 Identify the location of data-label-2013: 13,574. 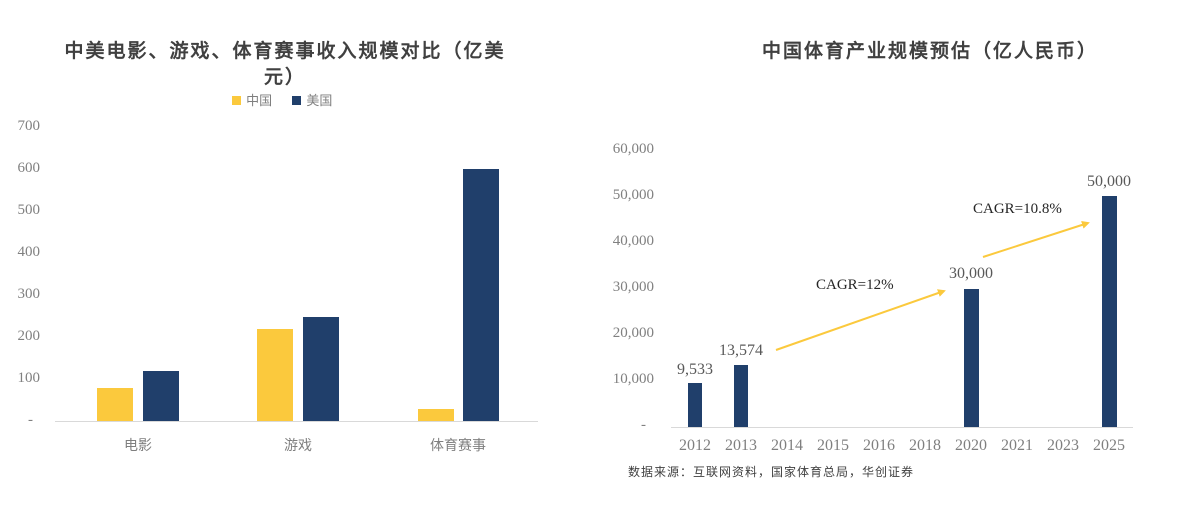
(741, 350).